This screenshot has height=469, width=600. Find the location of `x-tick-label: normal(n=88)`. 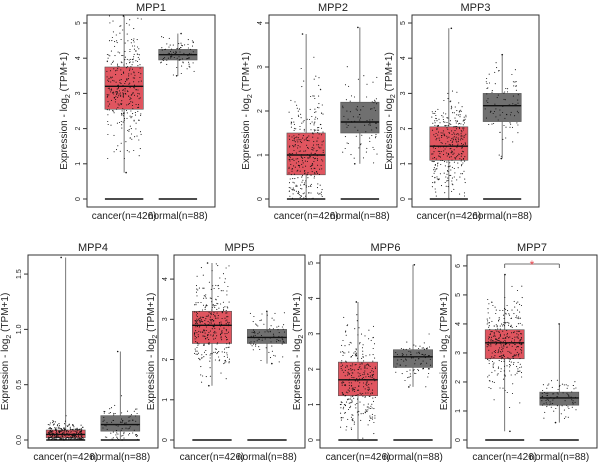

x-tick-label: normal(n=88) is located at coordinates (120, 457).